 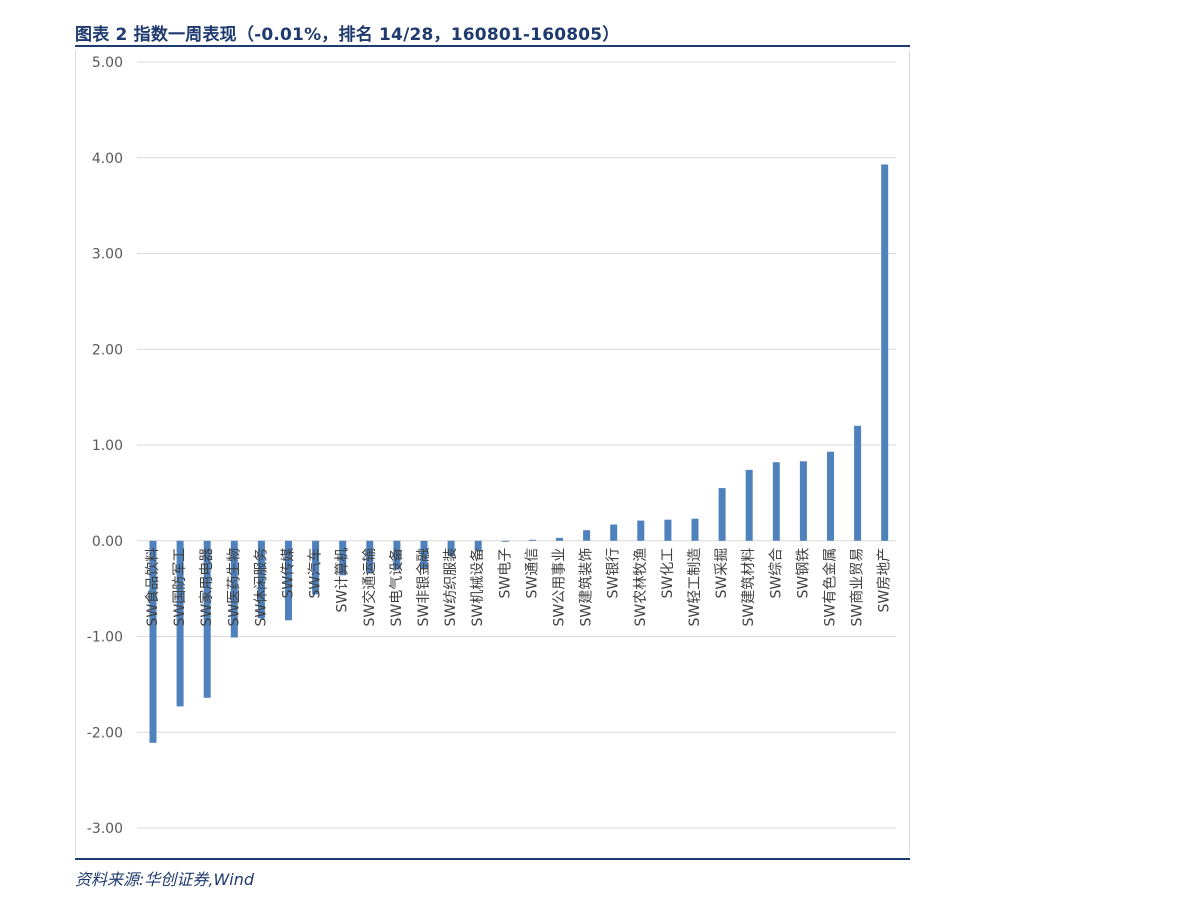 I want to click on y-tick-label: 1.00, so click(x=107, y=446).